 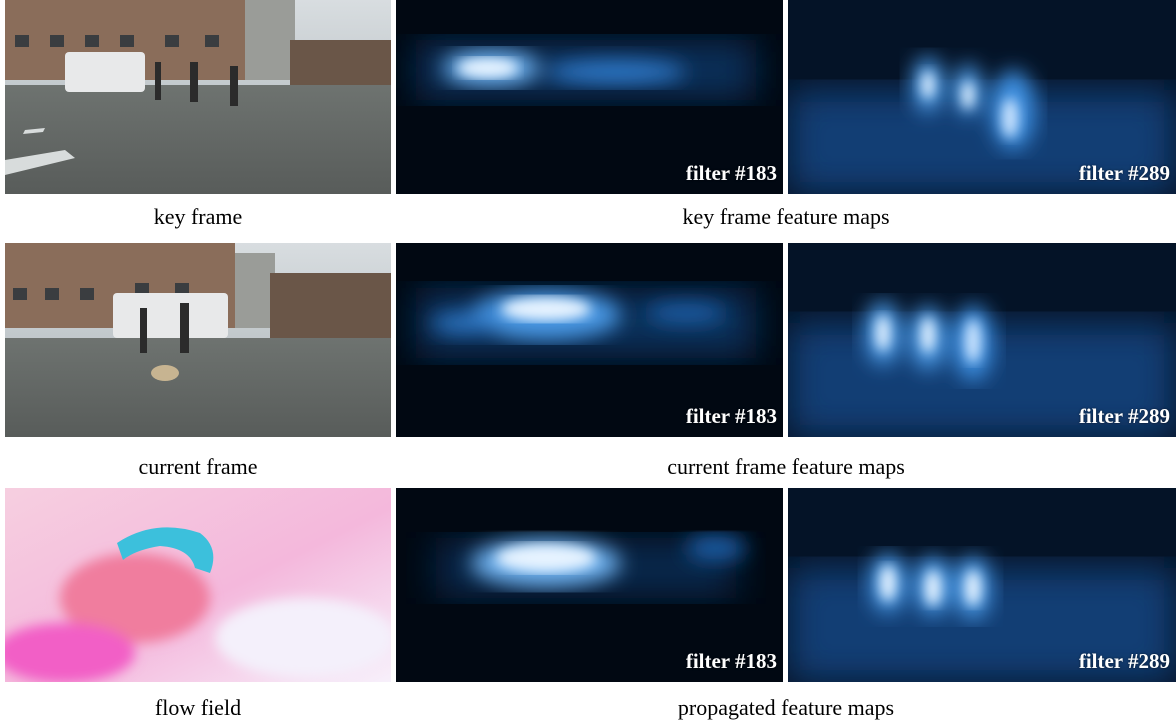 What do you see at coordinates (589, 97) in the screenshot?
I see `key-frame-feature-map-183: filter #183` at bounding box center [589, 97].